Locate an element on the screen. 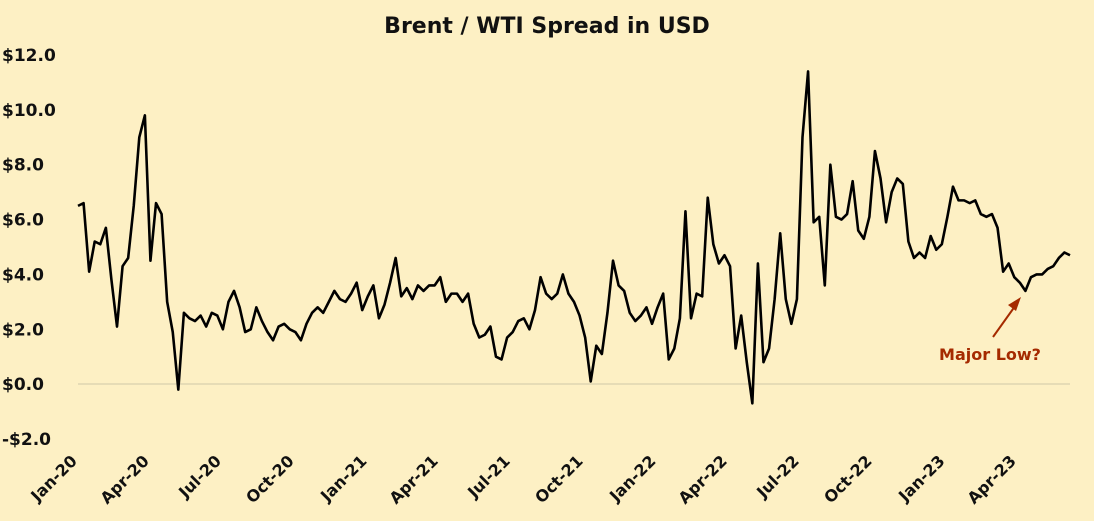 The width and height of the screenshot is (1094, 521). annotation-group: Major Low? is located at coordinates (990, 330).